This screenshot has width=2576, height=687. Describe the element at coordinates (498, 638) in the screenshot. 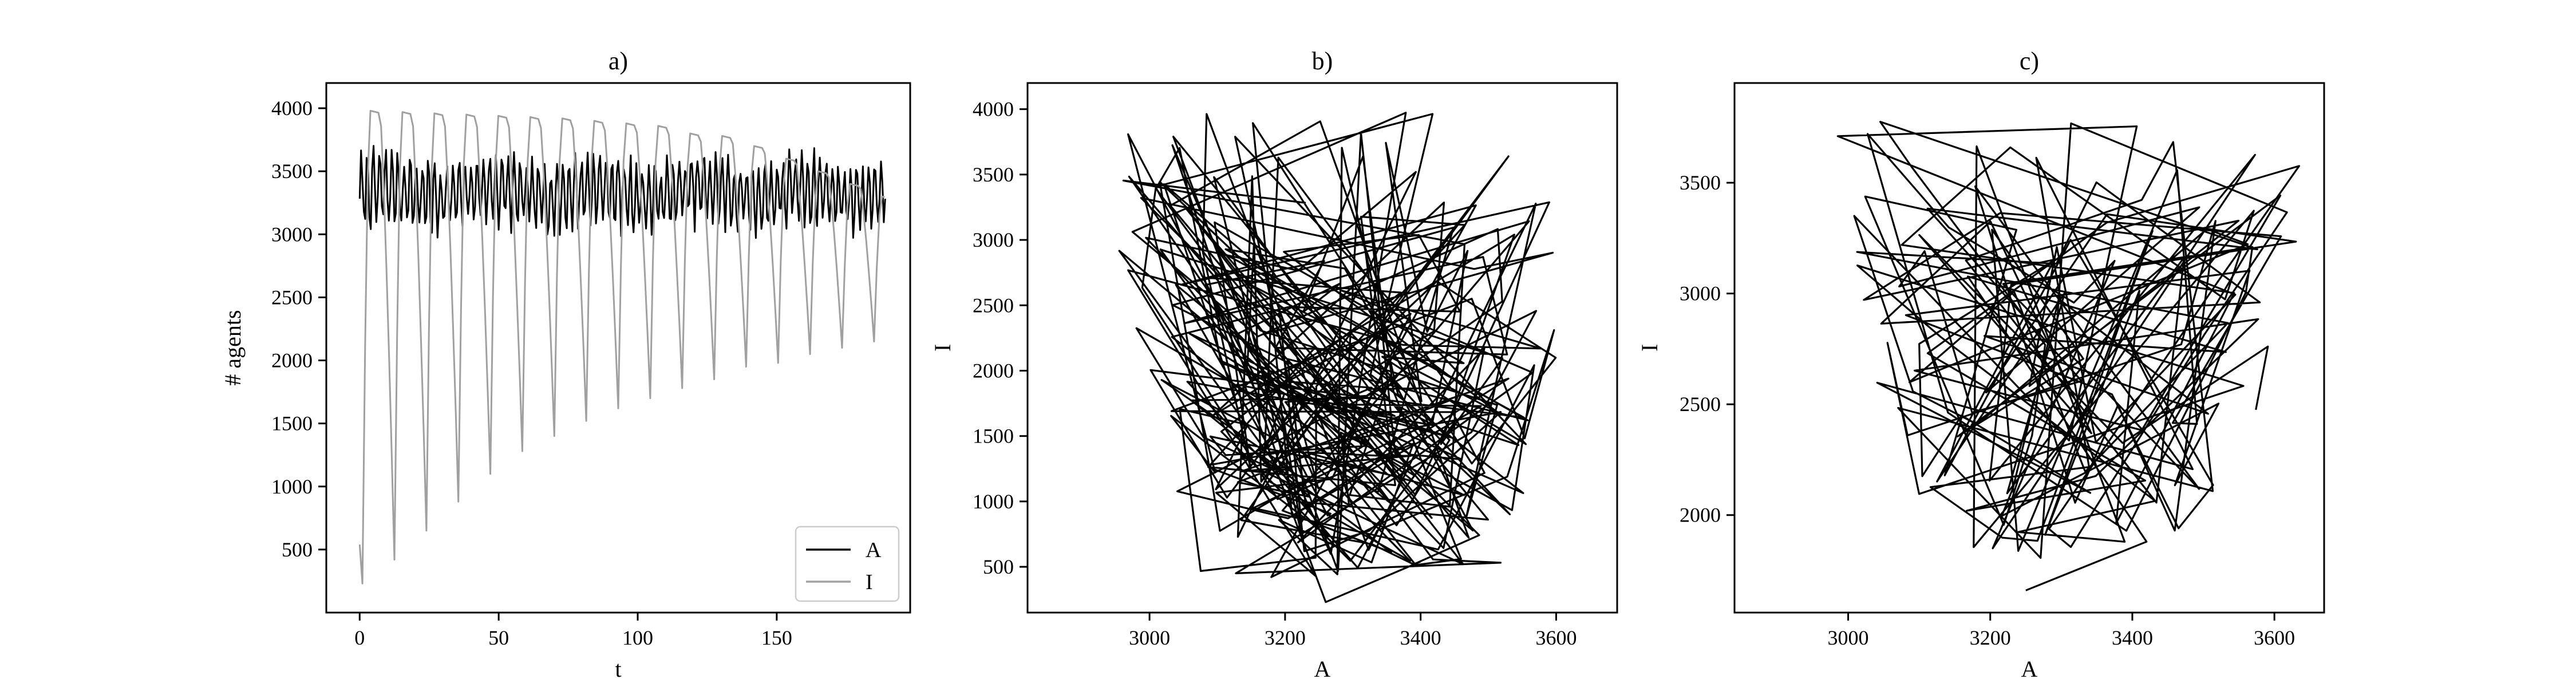

I see `x-tick-label: 50` at that location.